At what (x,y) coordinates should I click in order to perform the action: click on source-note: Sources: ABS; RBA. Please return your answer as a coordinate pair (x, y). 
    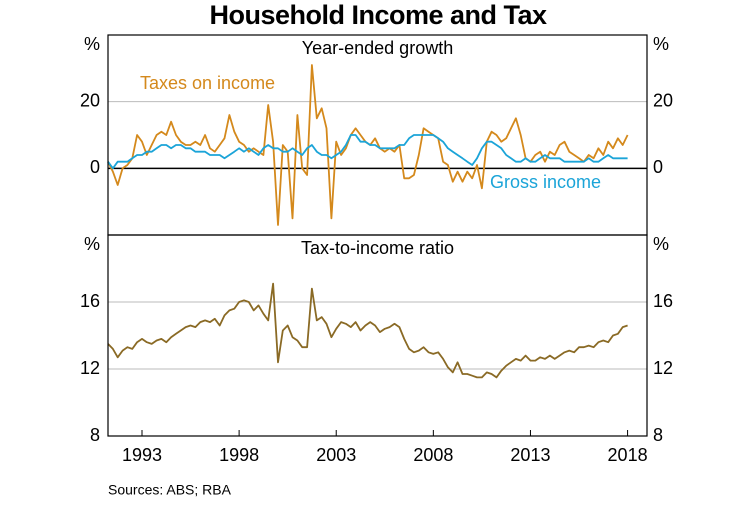
    Looking at the image, I should click on (170, 490).